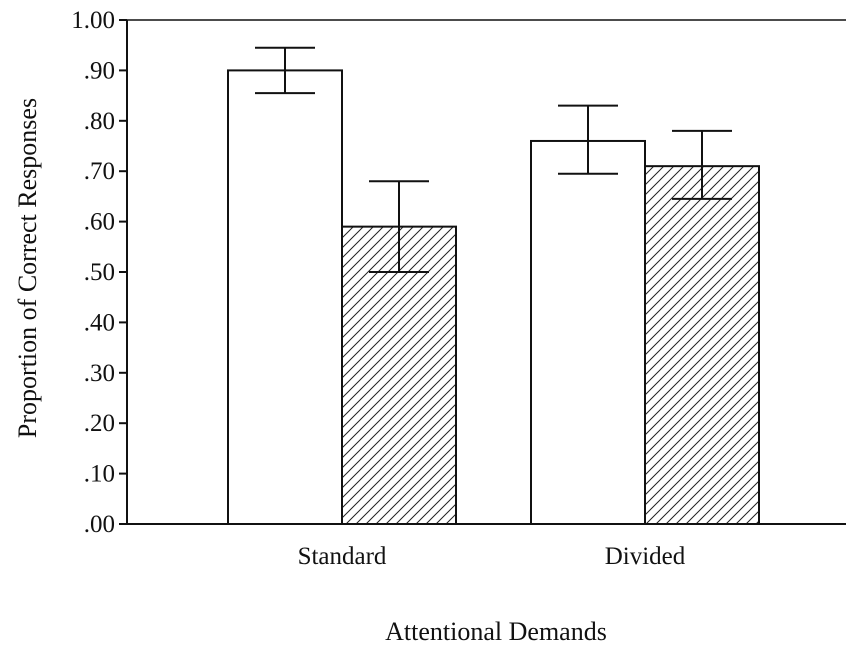 The image size is (846, 651). What do you see at coordinates (99, 121) in the screenshot?
I see `y-tick-label: .80` at bounding box center [99, 121].